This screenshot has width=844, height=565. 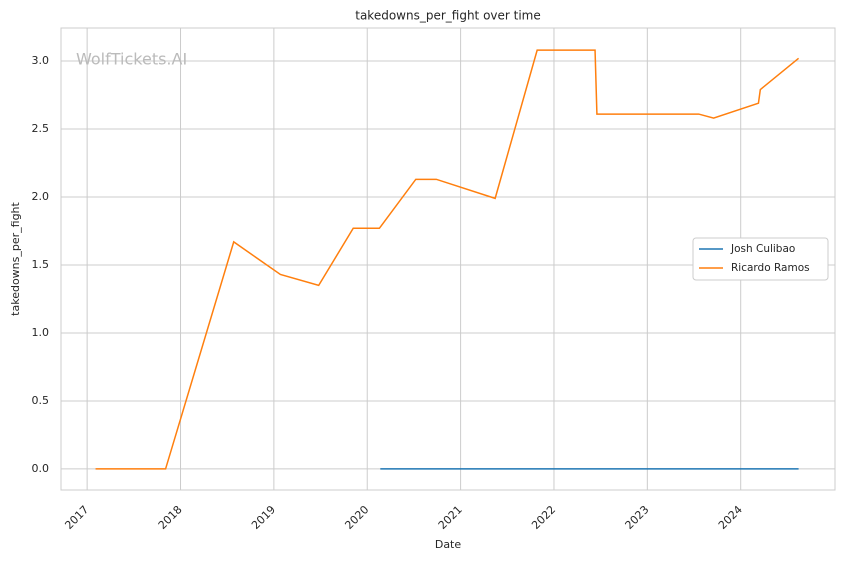 What do you see at coordinates (263, 517) in the screenshot?
I see `x-tick-label: 2019` at bounding box center [263, 517].